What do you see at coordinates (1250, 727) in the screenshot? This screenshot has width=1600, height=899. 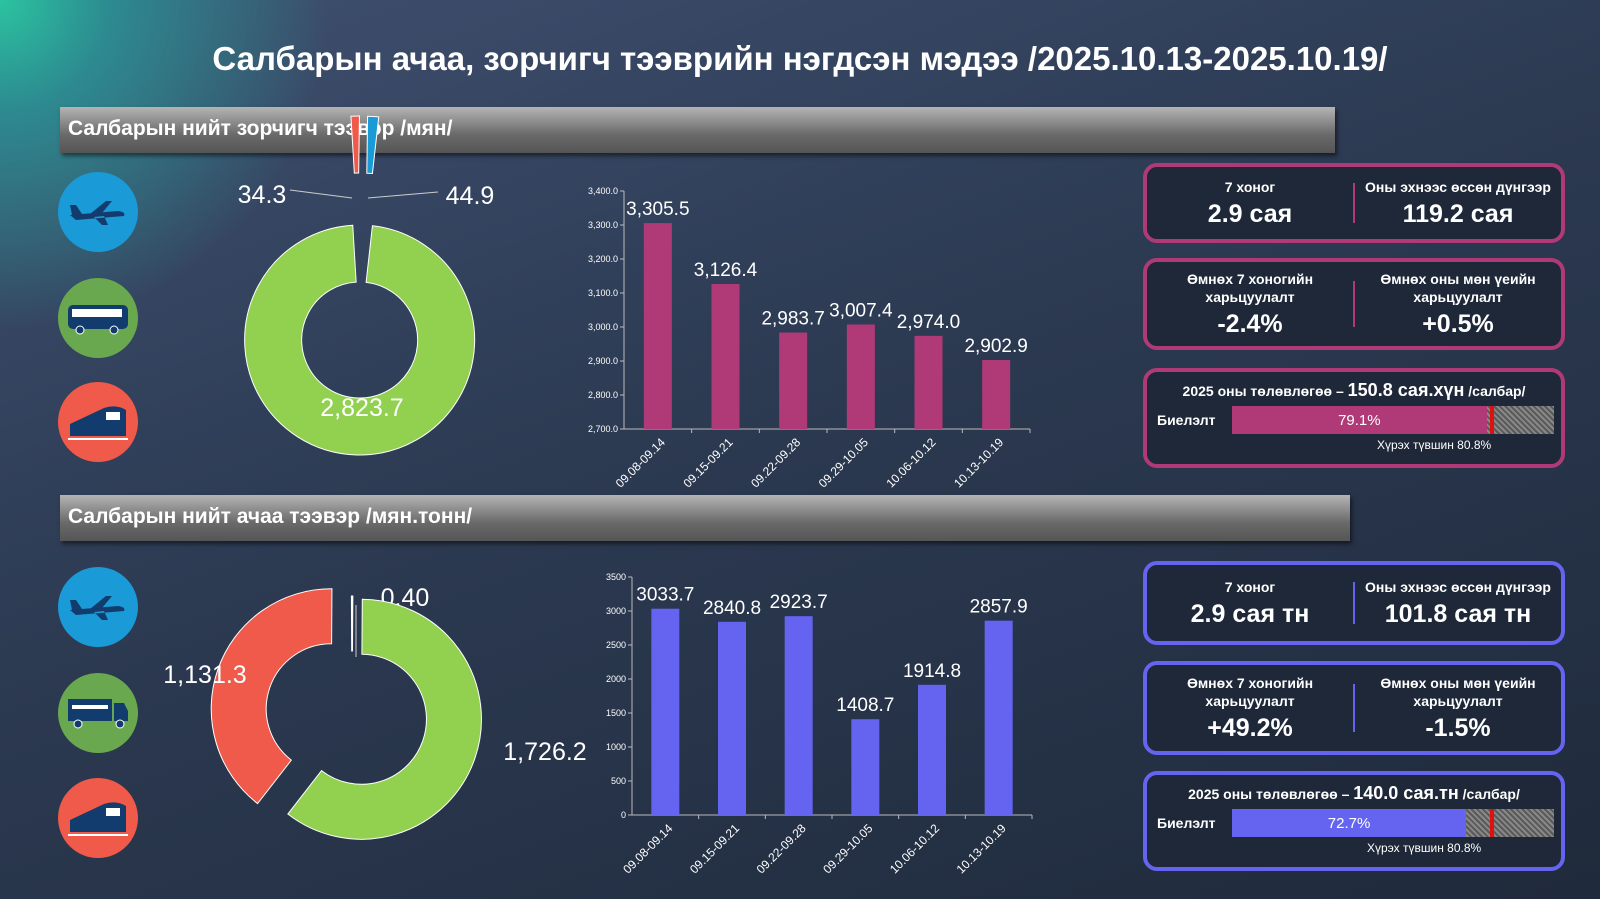 I see `prev-week-value: +49.2%` at bounding box center [1250, 727].